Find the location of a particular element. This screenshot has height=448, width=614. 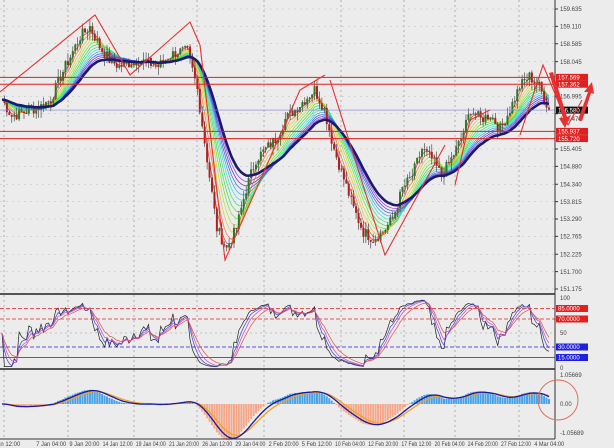

price-level-tag is located at coordinates (572, 77).